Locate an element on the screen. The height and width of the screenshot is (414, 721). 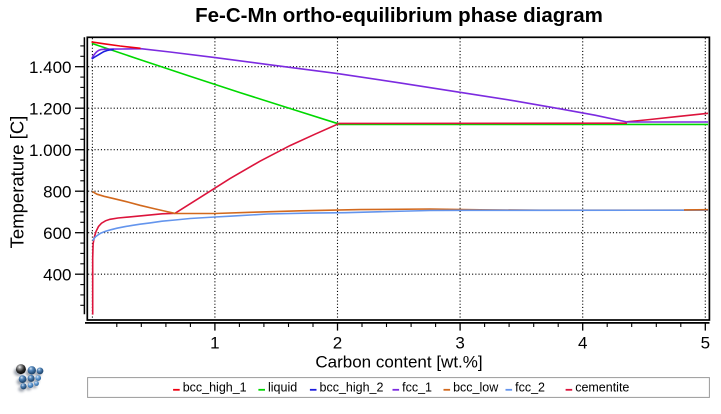
svg-text: 4 is located at coordinates (582, 343).